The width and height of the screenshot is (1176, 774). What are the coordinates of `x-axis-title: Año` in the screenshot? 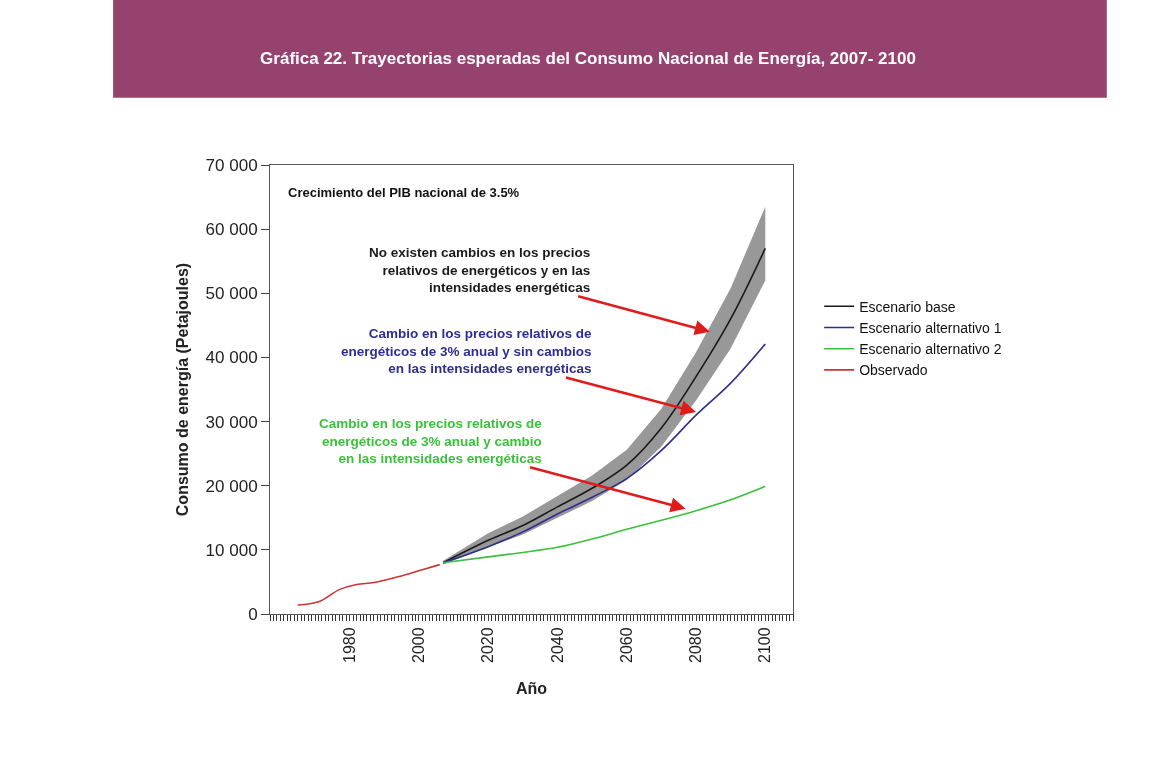 It's located at (531, 688).